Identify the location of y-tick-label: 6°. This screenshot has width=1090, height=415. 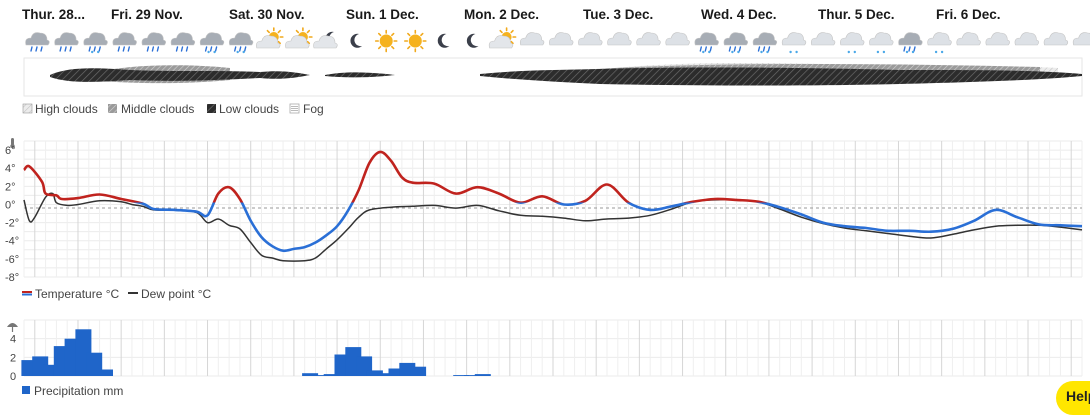
(10, 151).